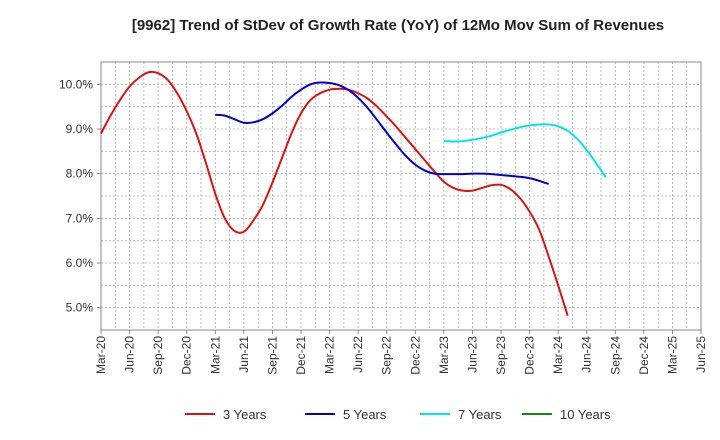  I want to click on x-tick-label: Mar-25, so click(672, 355).